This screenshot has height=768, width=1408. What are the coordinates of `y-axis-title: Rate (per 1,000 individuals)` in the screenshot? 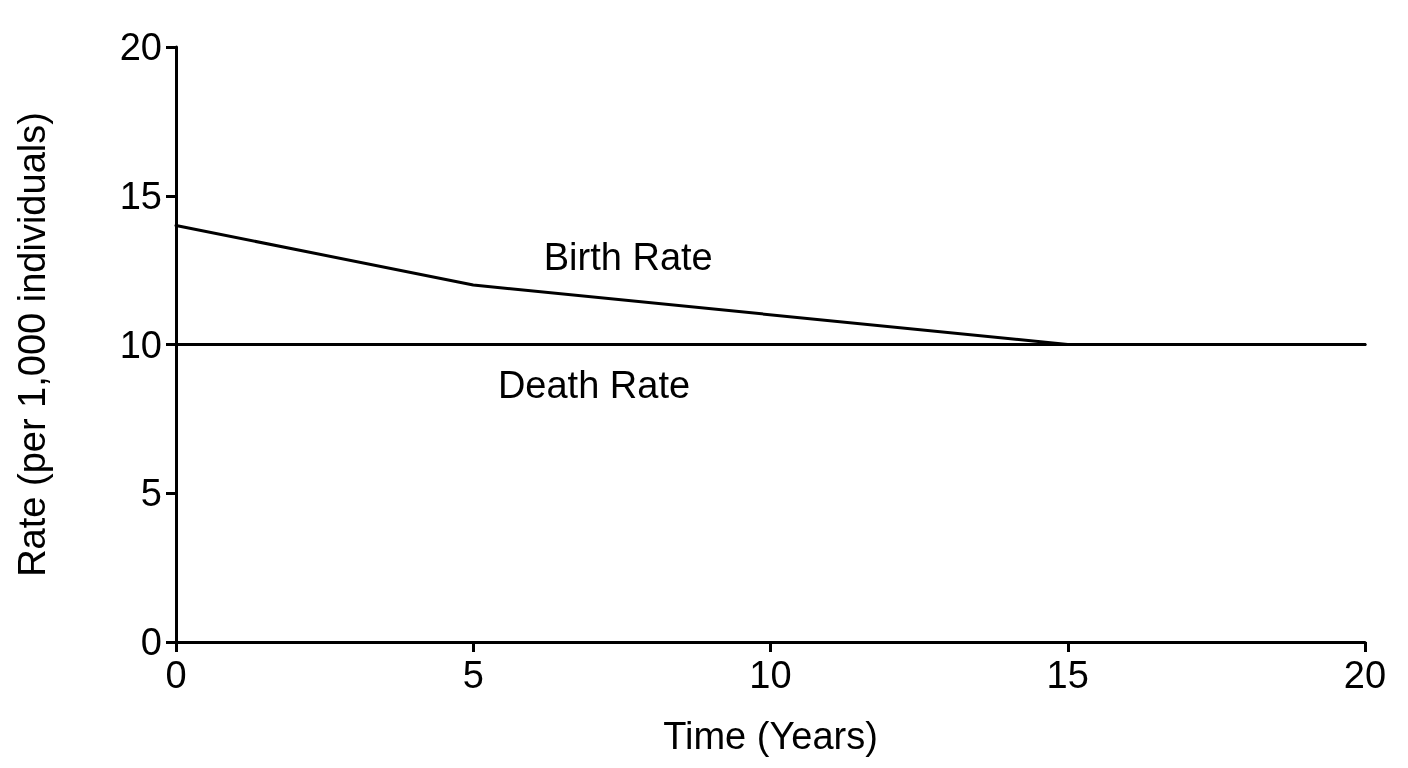 It's located at (32, 344).